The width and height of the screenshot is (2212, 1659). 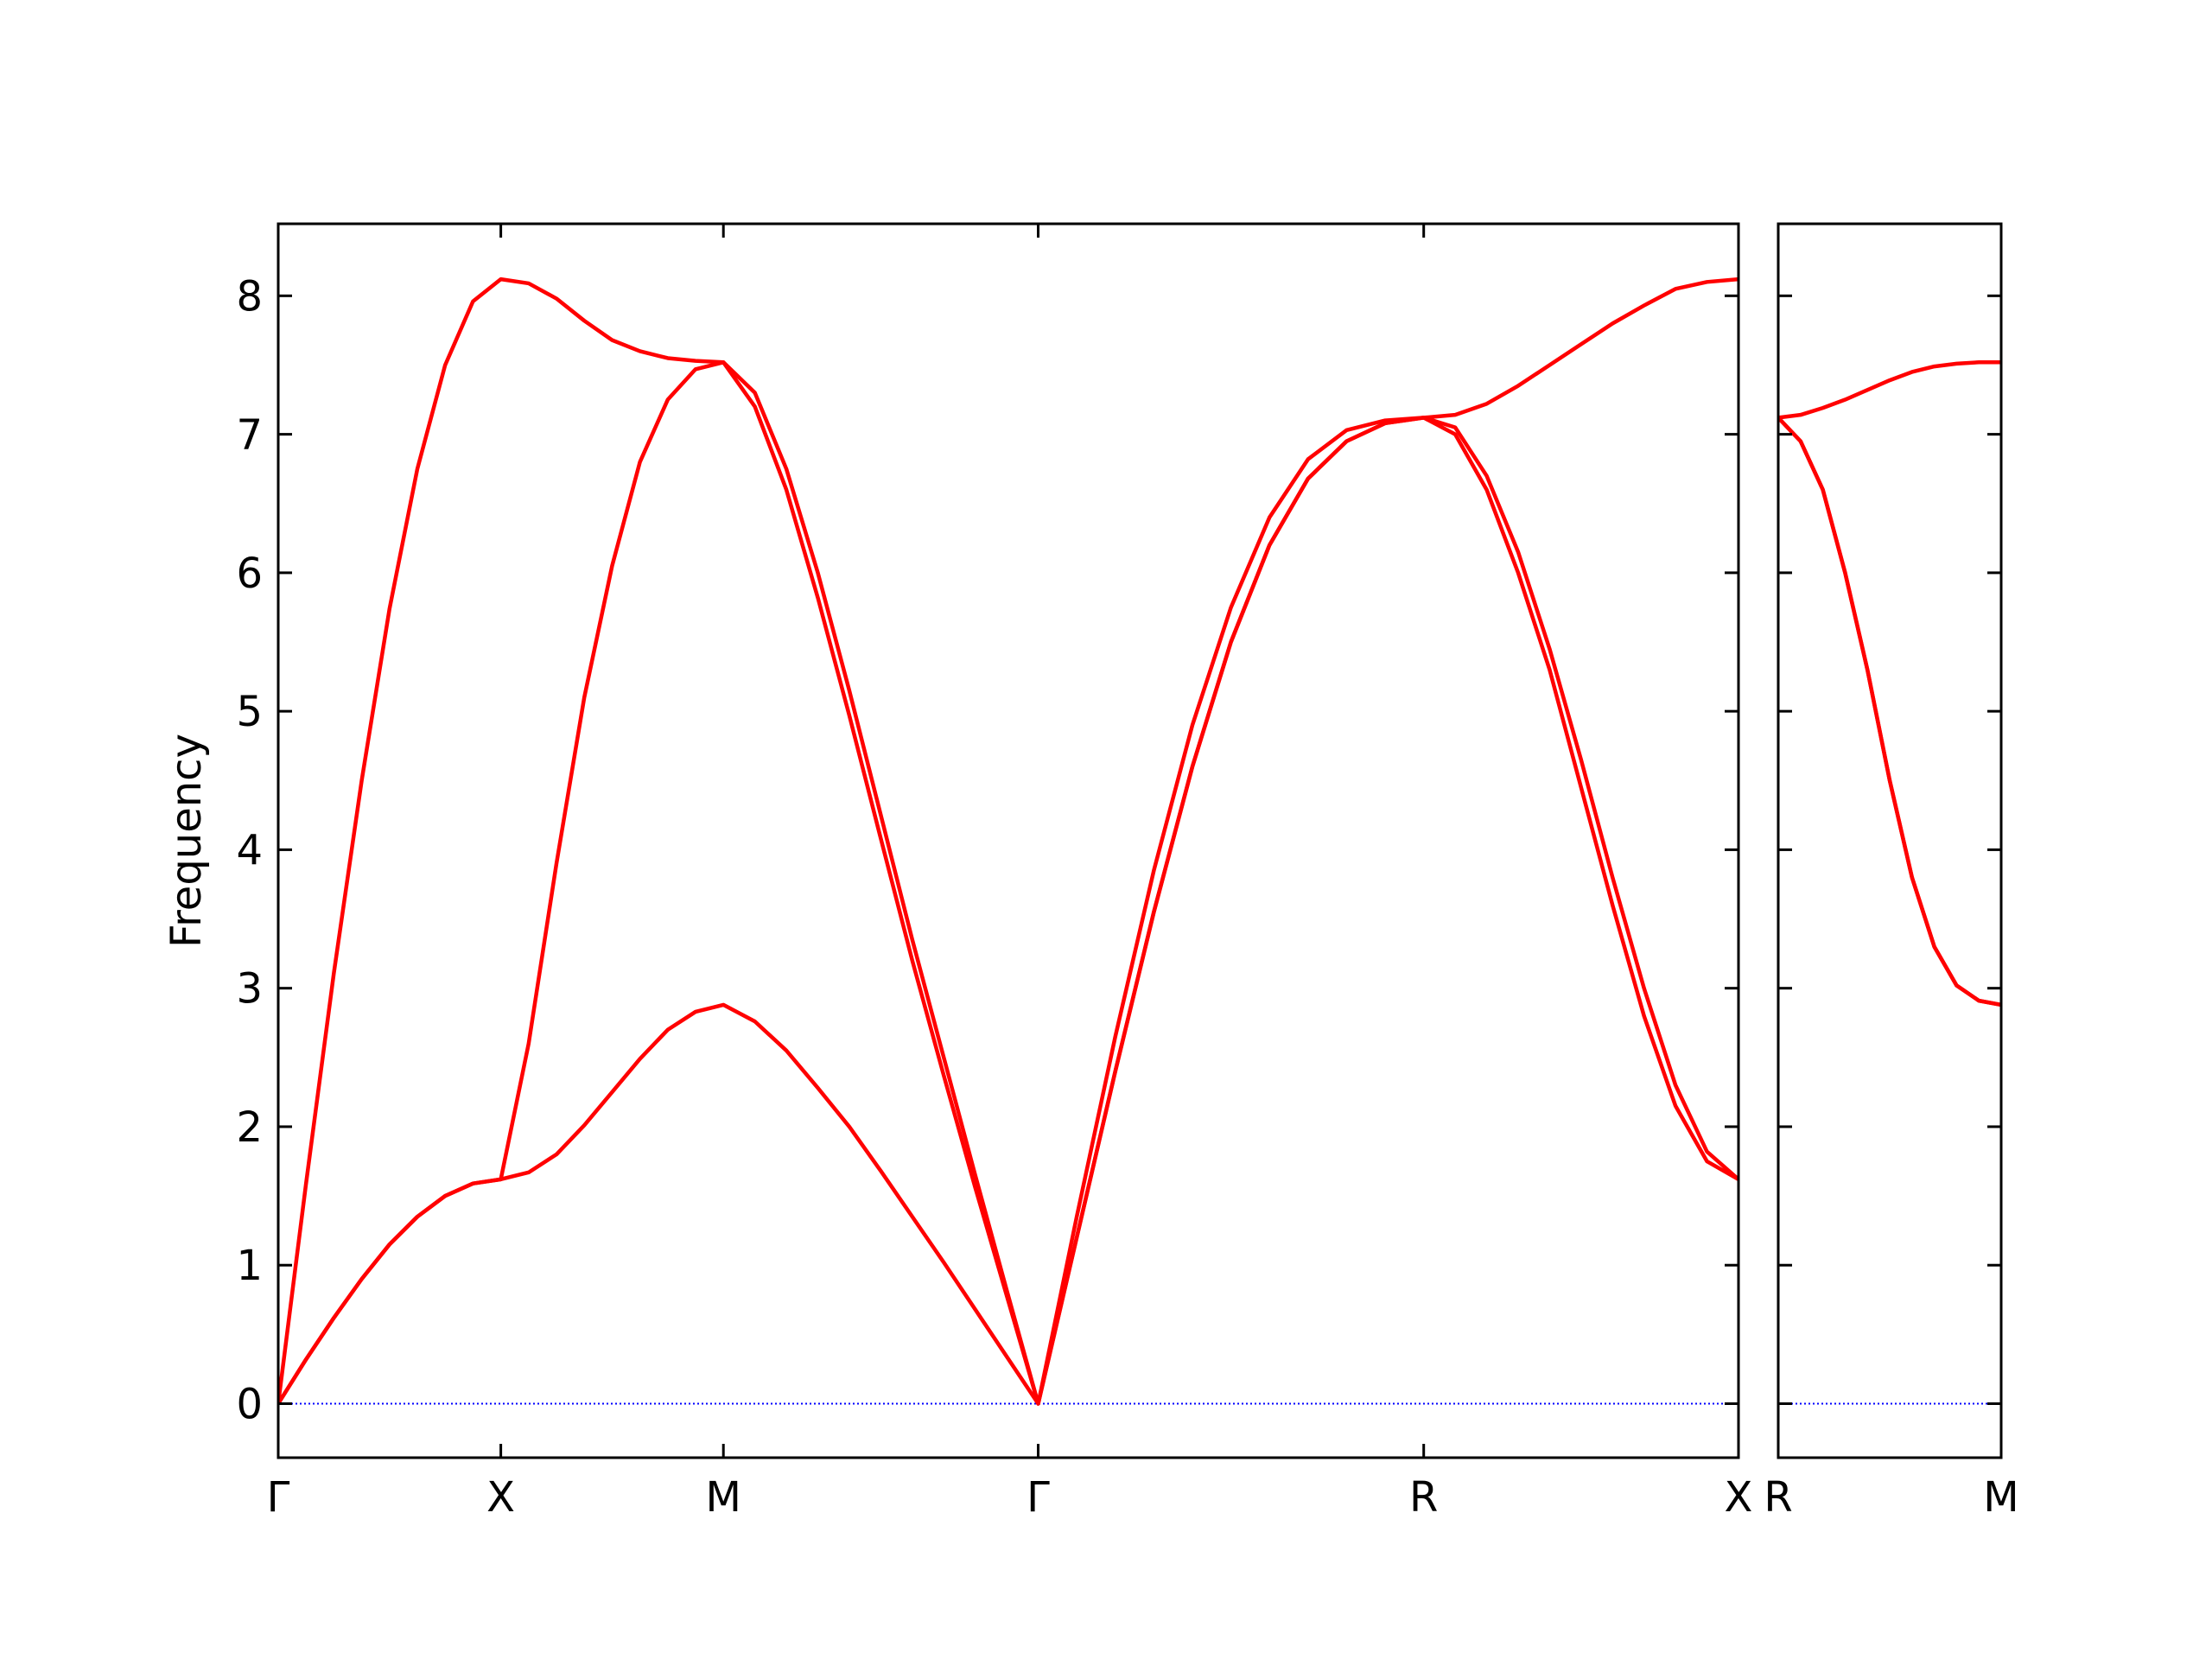 I want to click on y-tick-label: 5, so click(x=249, y=712).